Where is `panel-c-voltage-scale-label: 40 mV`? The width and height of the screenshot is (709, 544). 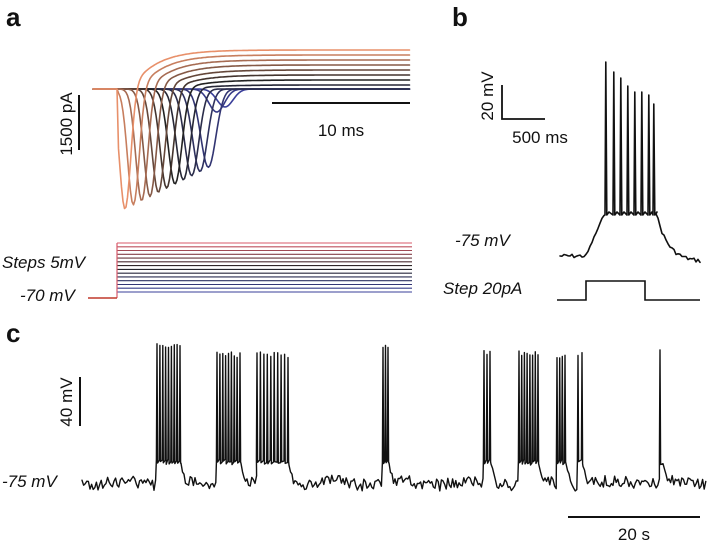
panel-c-voltage-scale-label: 40 mV is located at coordinates (66, 402).